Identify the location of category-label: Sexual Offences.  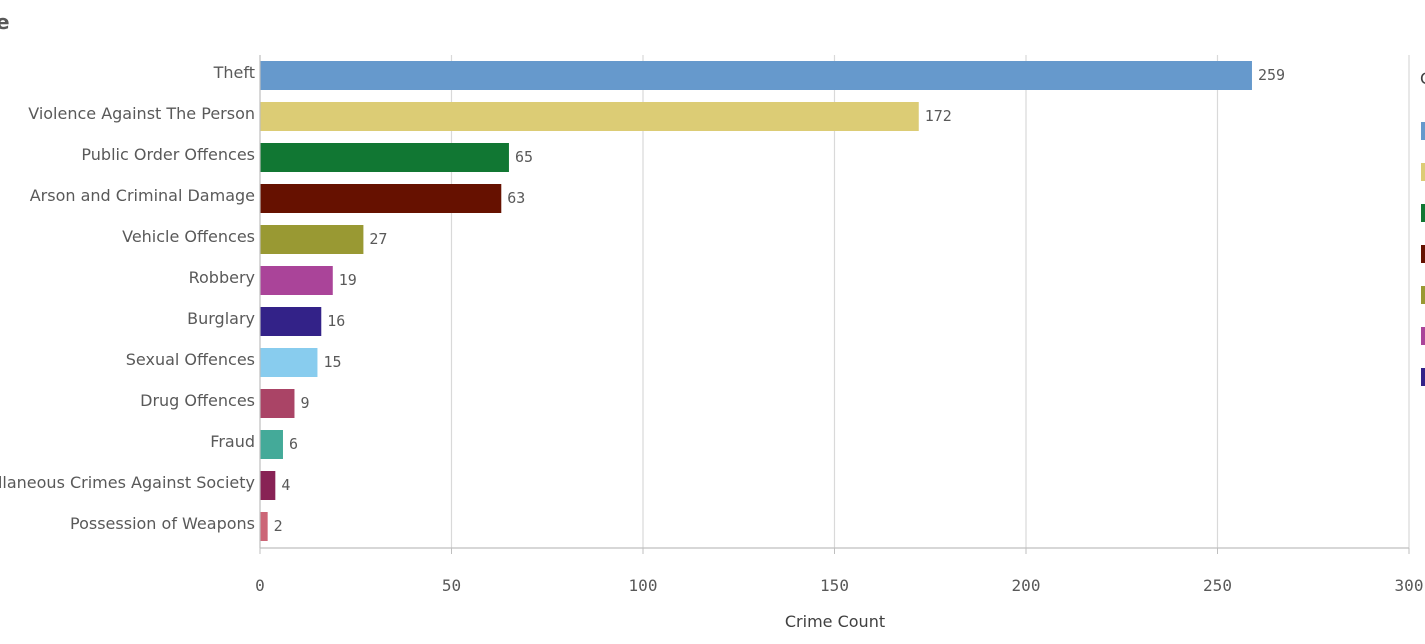
(190, 359).